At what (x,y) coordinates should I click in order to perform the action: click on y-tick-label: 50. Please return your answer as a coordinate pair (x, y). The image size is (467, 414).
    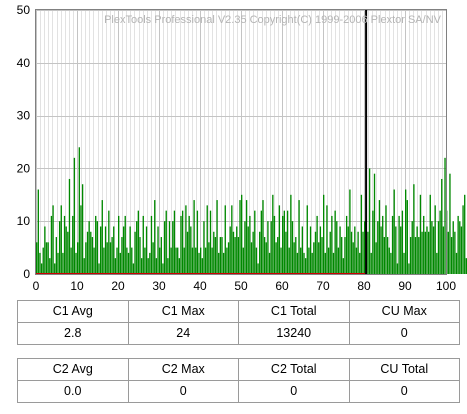
    Looking at the image, I should click on (24, 10).